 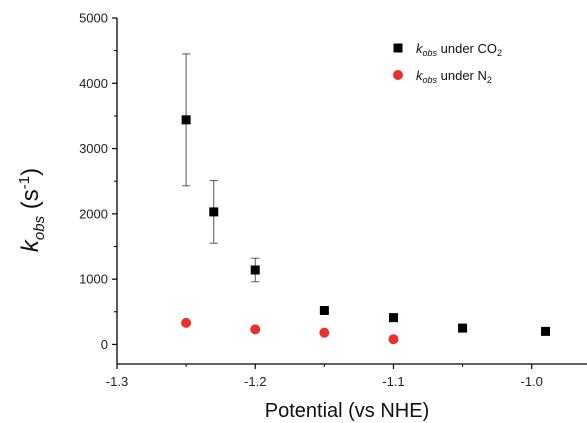 I want to click on y-axis-label-unit-open: (s, so click(x=30, y=202).